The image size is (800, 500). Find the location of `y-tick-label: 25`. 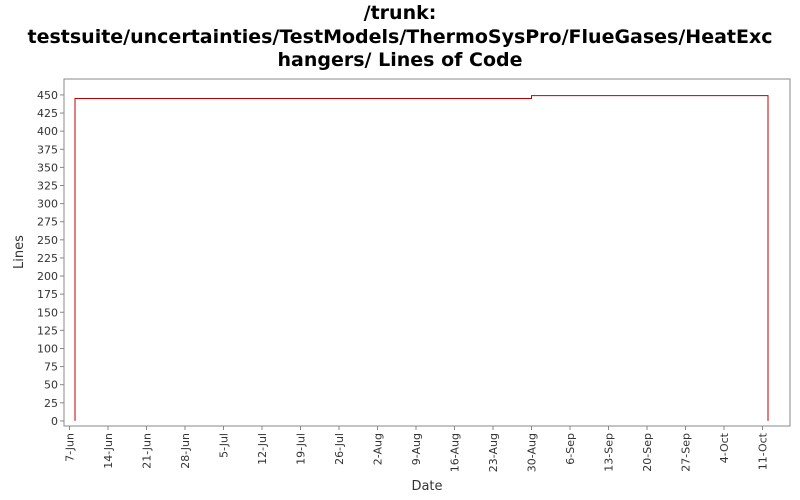

y-tick-label: 25 is located at coordinates (51, 403).